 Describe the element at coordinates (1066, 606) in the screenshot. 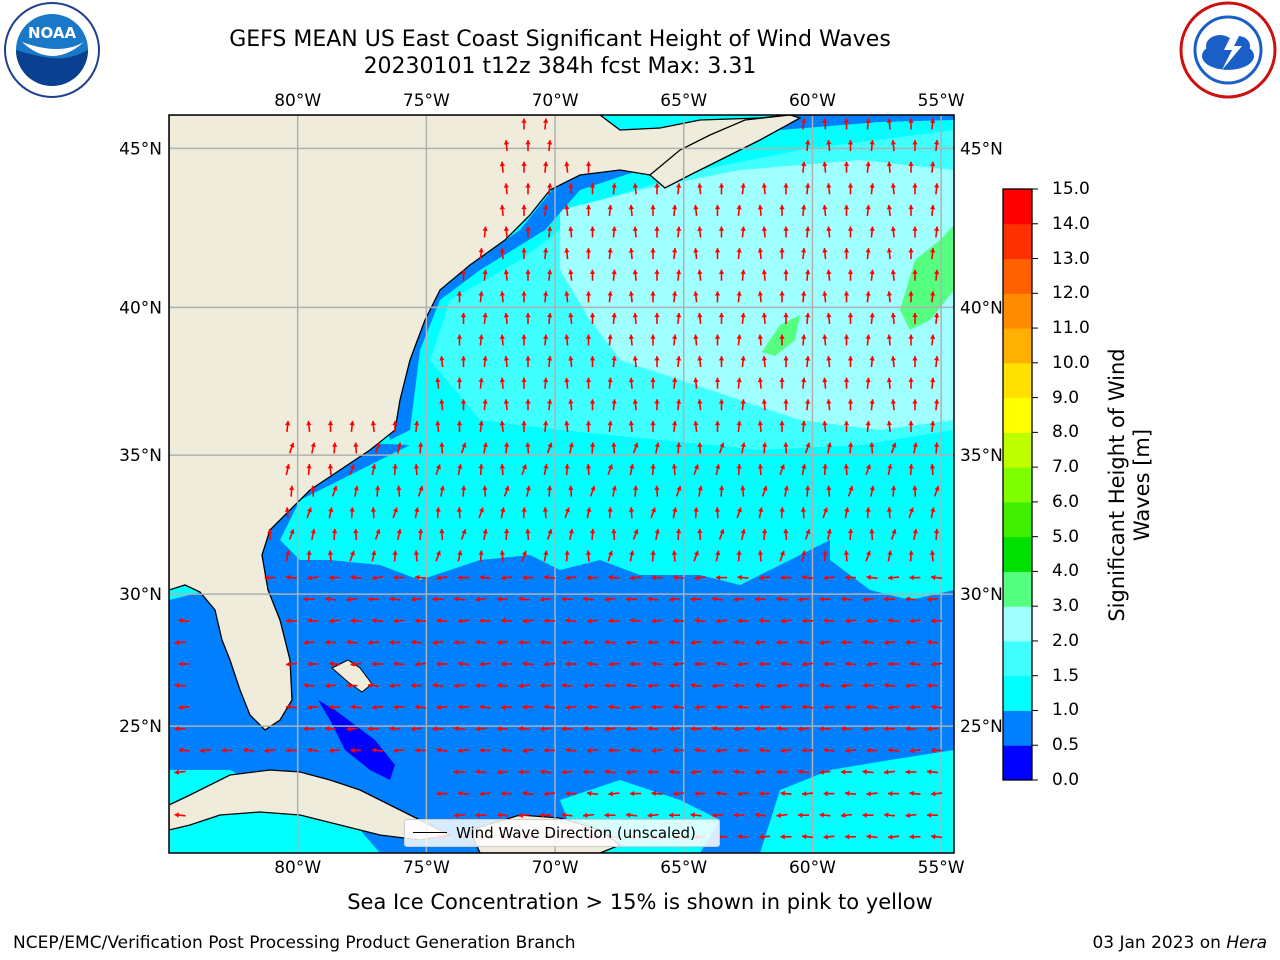

I see `colorbar-tick-label: 3.0` at that location.